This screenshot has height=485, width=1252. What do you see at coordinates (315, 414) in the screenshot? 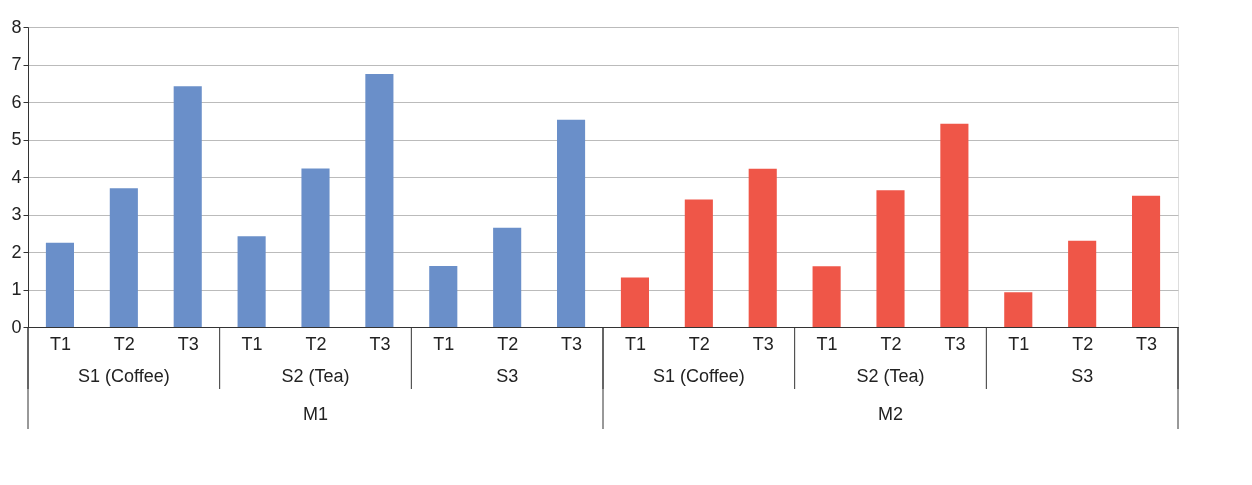
I see `text: M1` at bounding box center [315, 414].